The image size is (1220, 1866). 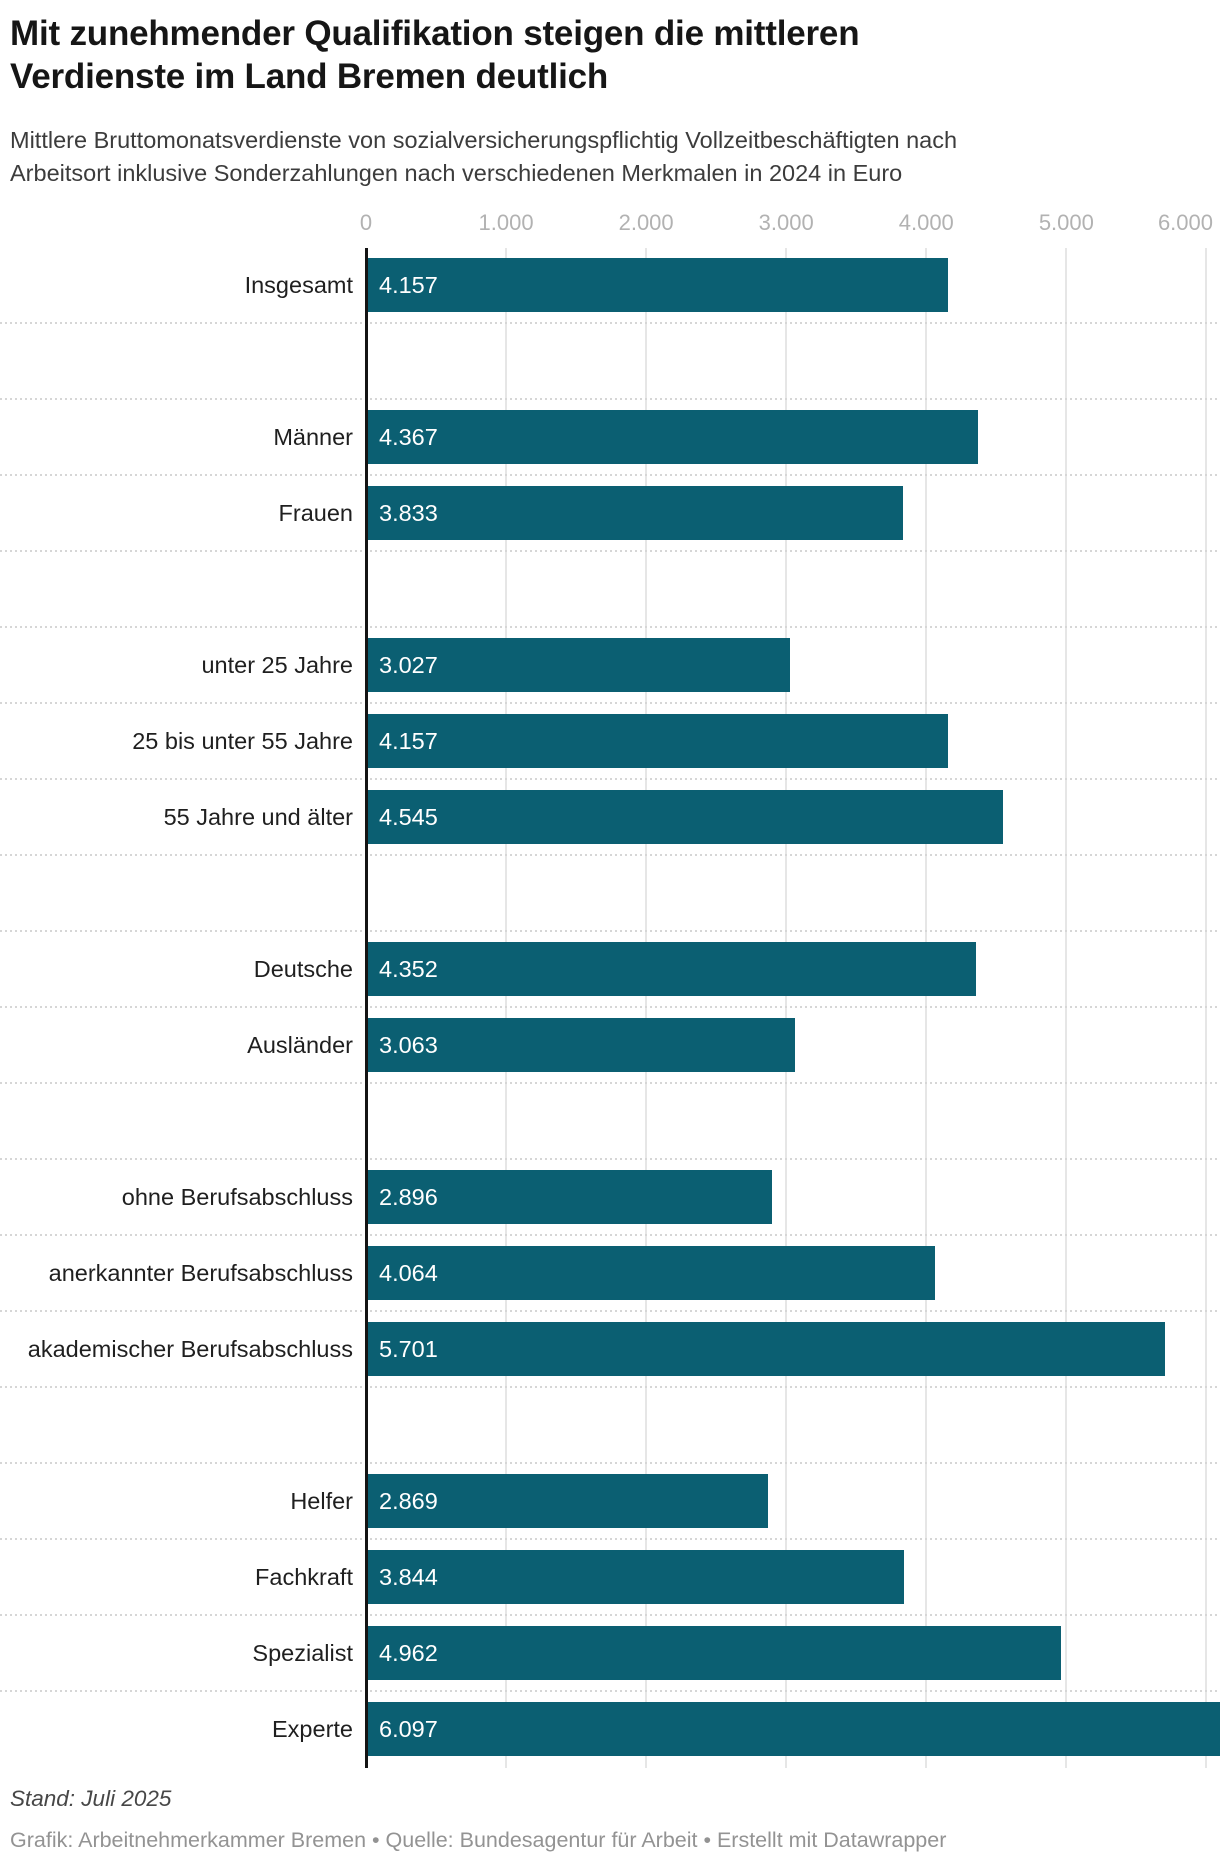 What do you see at coordinates (578, 665) in the screenshot?
I see `bar: 3.027` at bounding box center [578, 665].